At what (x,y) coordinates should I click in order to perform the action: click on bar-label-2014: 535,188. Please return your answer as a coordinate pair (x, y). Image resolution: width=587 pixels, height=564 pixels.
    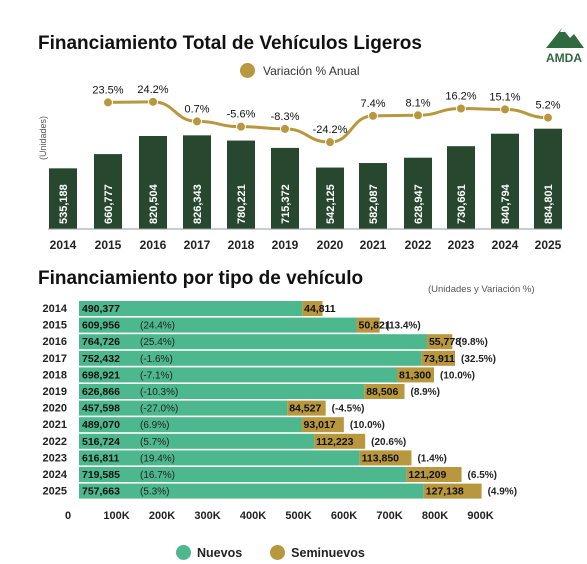
    Looking at the image, I should click on (64, 204).